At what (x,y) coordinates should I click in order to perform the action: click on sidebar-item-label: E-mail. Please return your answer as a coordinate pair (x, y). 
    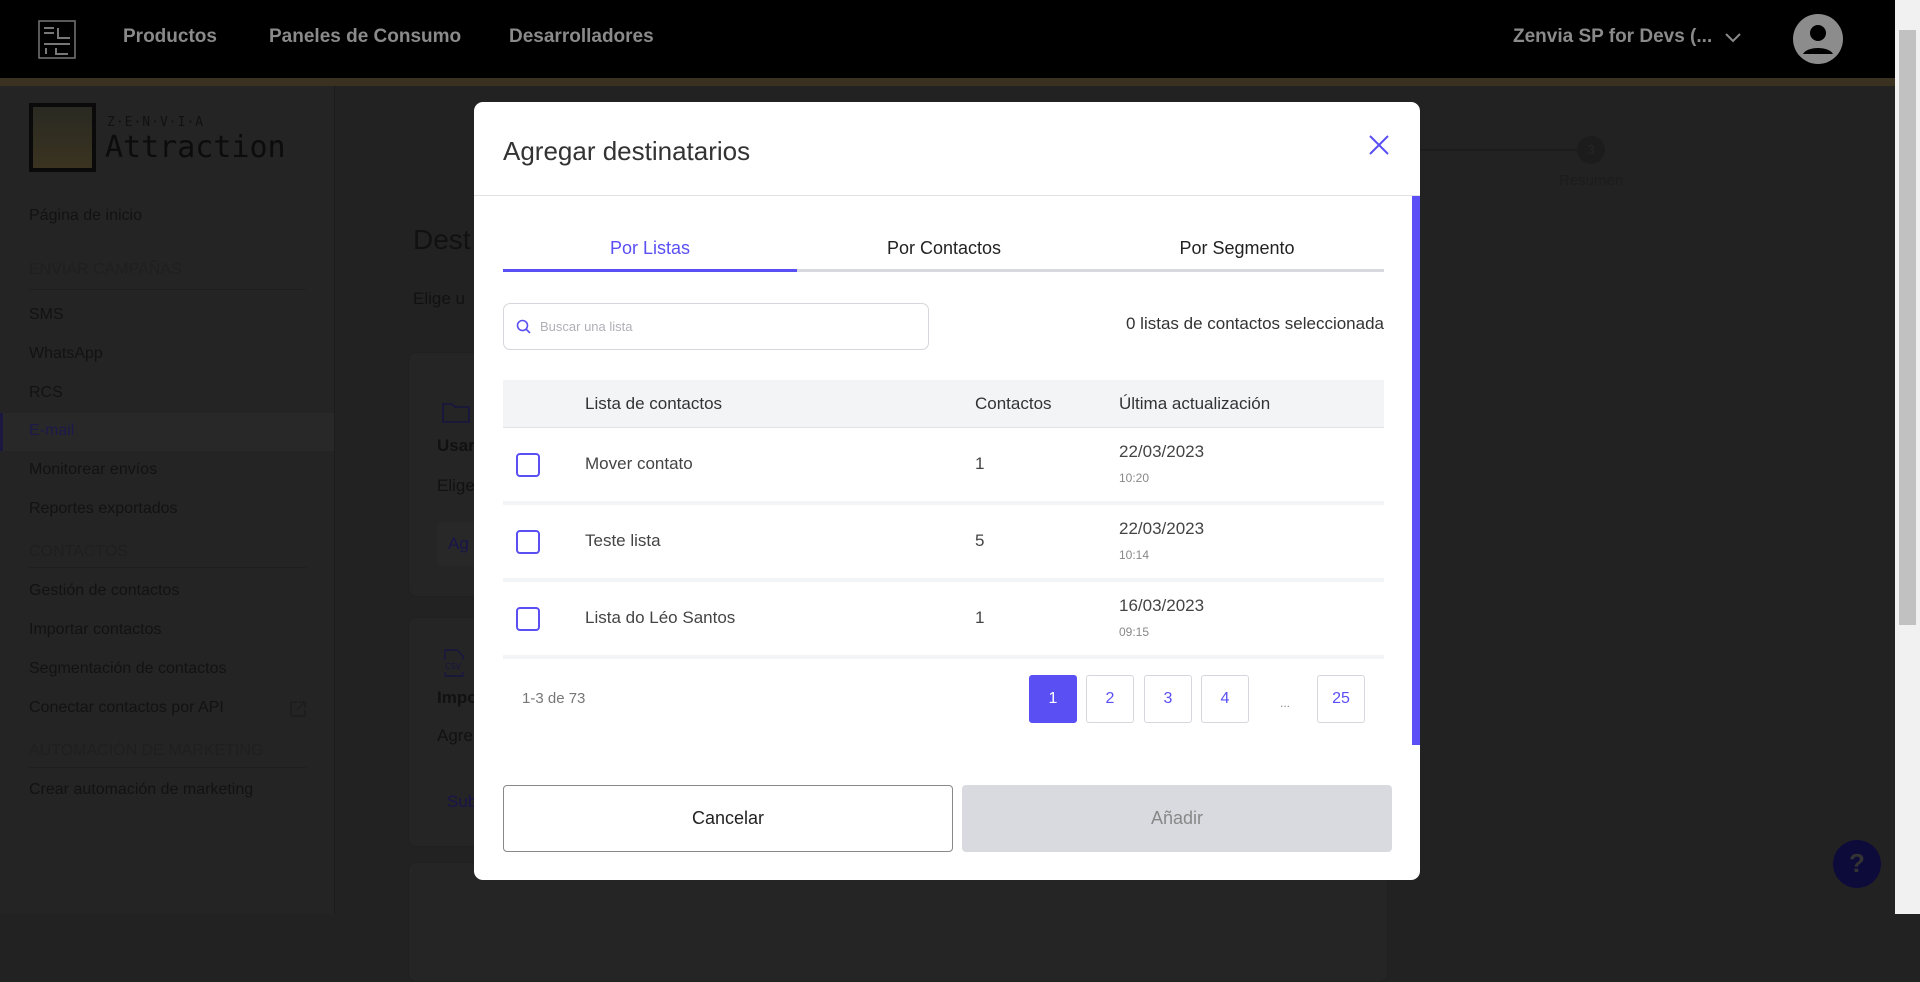
    Looking at the image, I should click on (52, 430).